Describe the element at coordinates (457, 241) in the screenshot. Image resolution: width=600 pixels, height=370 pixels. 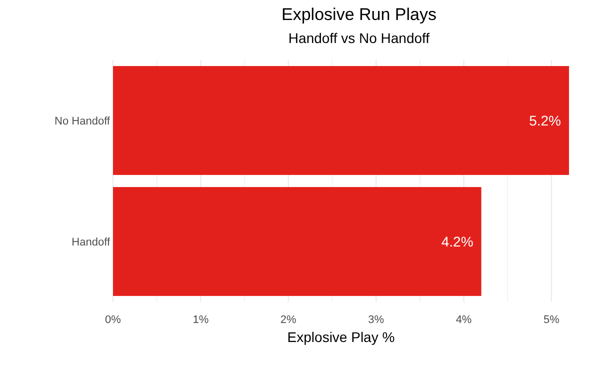
I see `data-label: 4.2%` at that location.